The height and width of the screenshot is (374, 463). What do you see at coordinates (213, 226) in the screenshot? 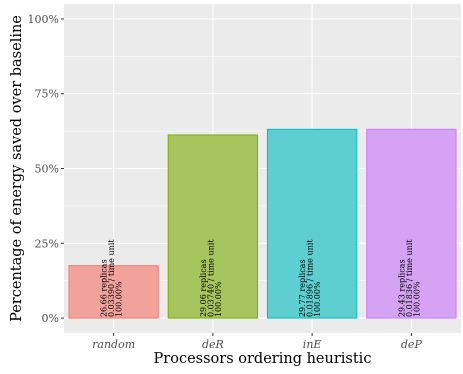
I see `bar-deR` at bounding box center [213, 226].